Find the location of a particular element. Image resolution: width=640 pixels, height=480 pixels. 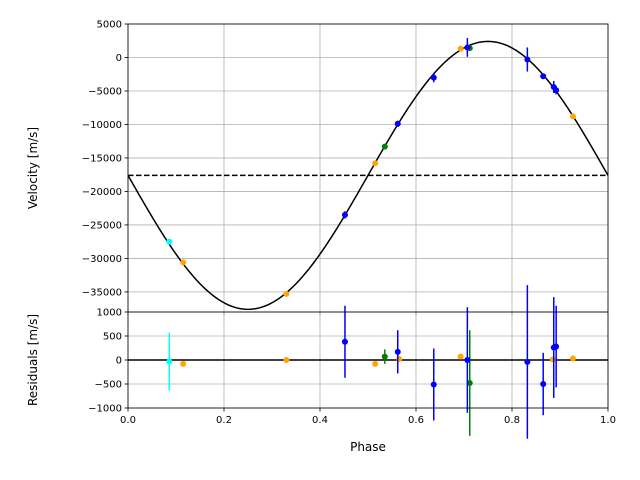

y-tick-label: 500 is located at coordinates (112, 337).